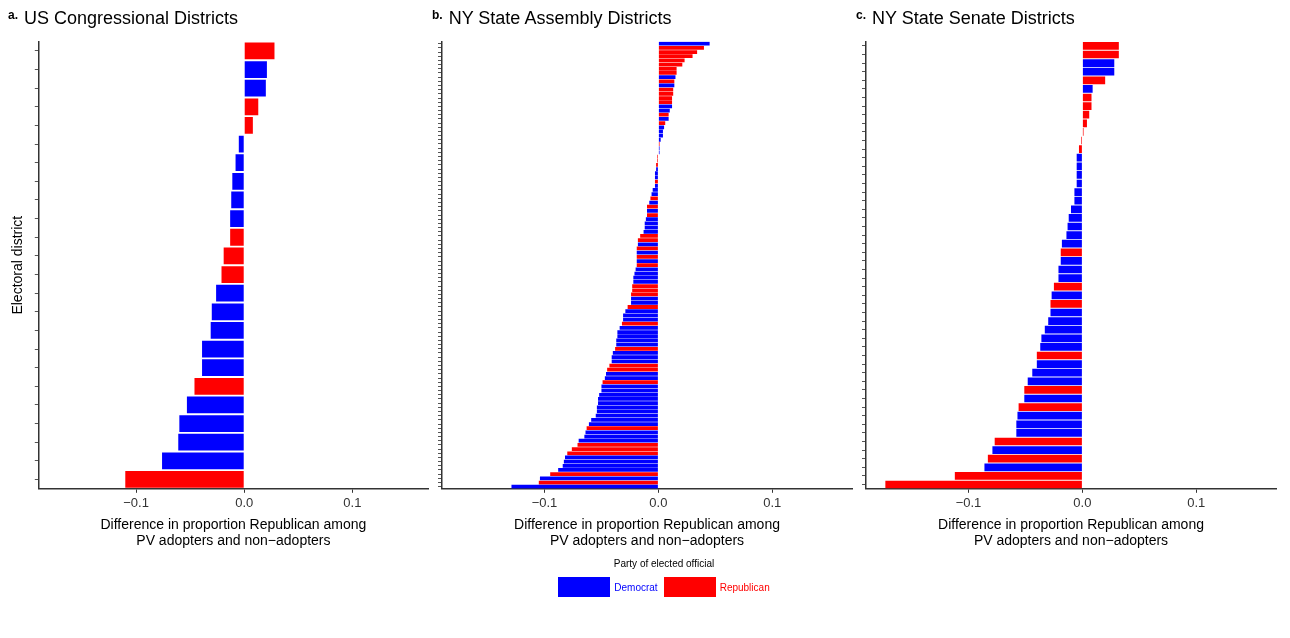  Describe the element at coordinates (658, 503) in the screenshot. I see `x-tick-label: 0.0` at that location.